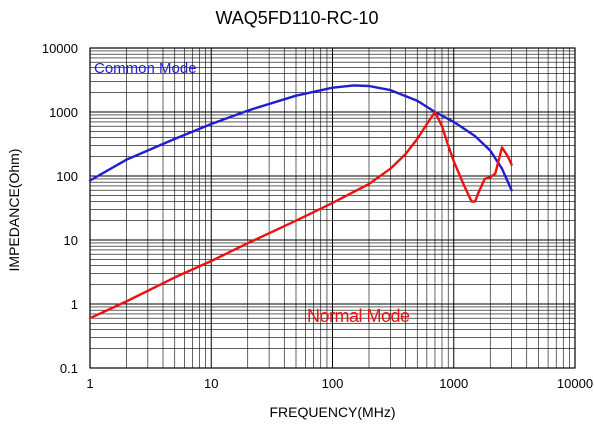  Describe the element at coordinates (67, 176) in the screenshot. I see `y-tick-label: 100` at that location.